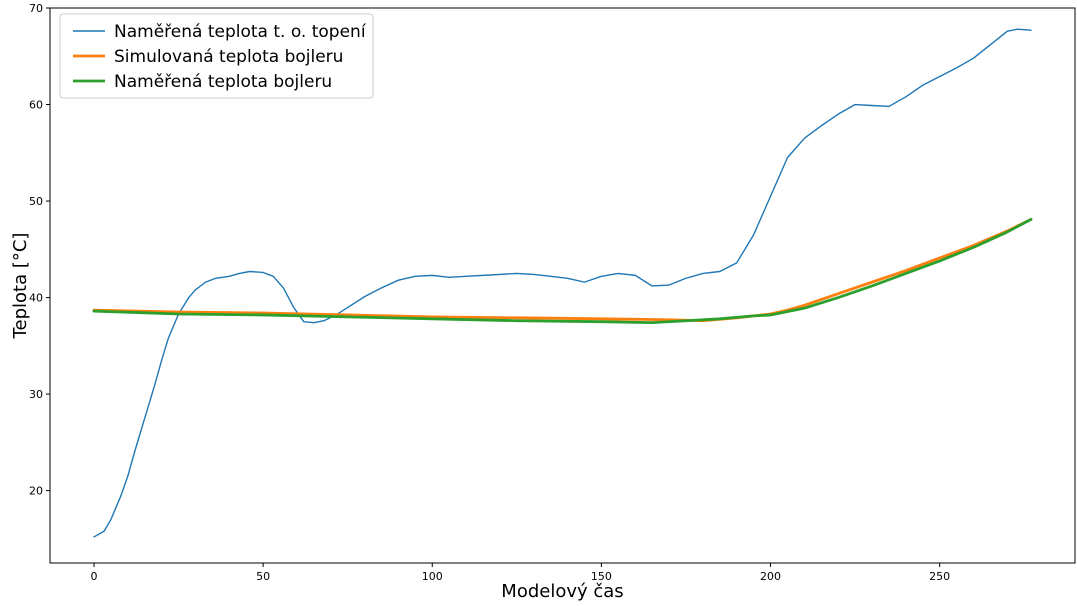 The image size is (1077, 606). Describe the element at coordinates (228, 57) in the screenshot. I see `legend-label-simulated-boiler: Simulovaná teplota bojleru` at that location.